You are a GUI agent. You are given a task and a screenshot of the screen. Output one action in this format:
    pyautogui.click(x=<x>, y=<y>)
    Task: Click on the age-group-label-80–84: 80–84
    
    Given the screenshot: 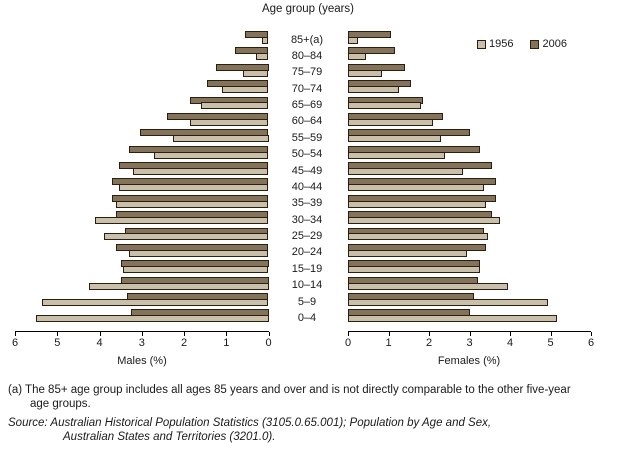 What is the action you would take?
    pyautogui.click(x=307, y=55)
    